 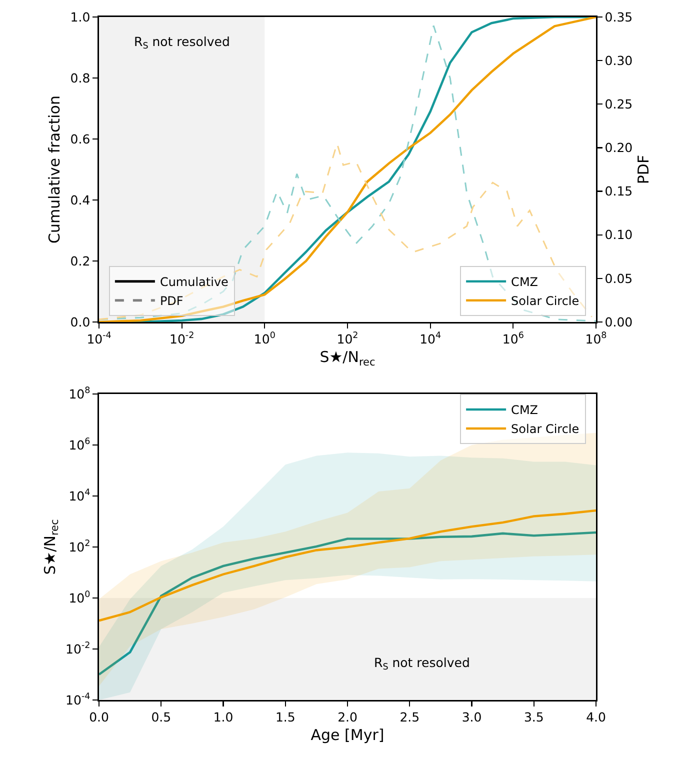 I want to click on y-tick-label: 0.6, so click(x=80, y=138).